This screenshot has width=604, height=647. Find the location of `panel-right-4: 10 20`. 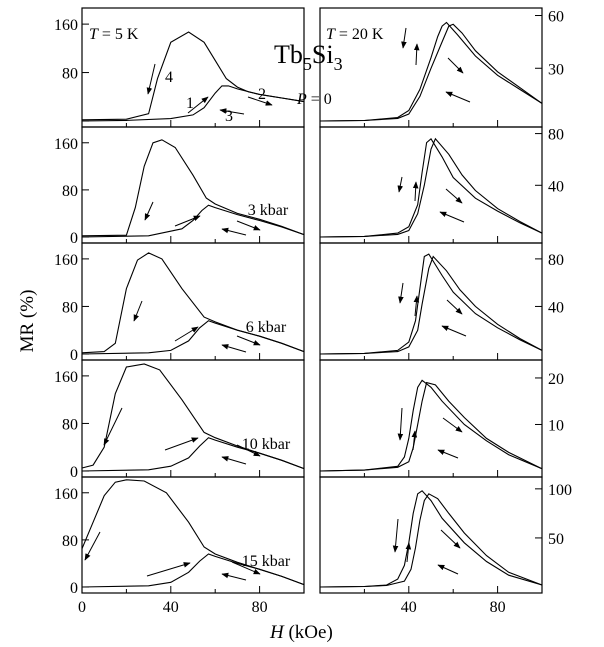

panel-right-4: 10 20 is located at coordinates (441, 418).